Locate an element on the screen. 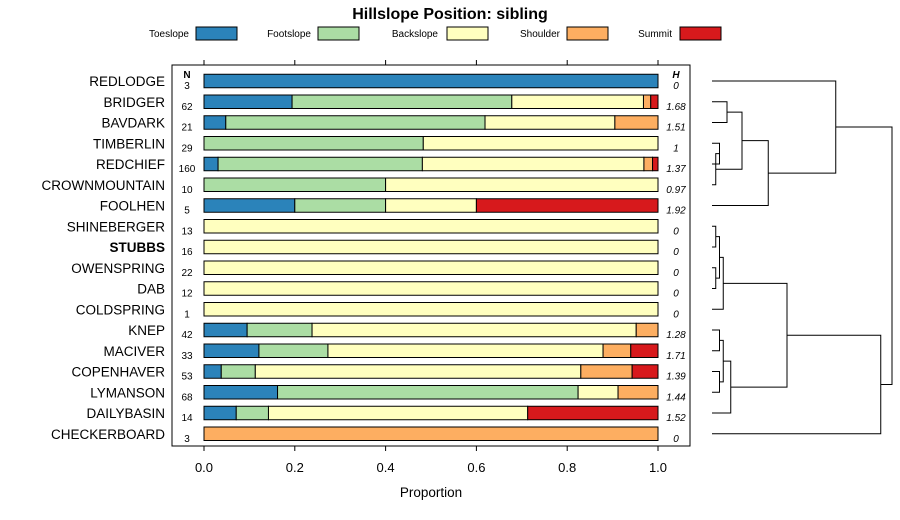  n-value-maciver: 33 is located at coordinates (187, 356).